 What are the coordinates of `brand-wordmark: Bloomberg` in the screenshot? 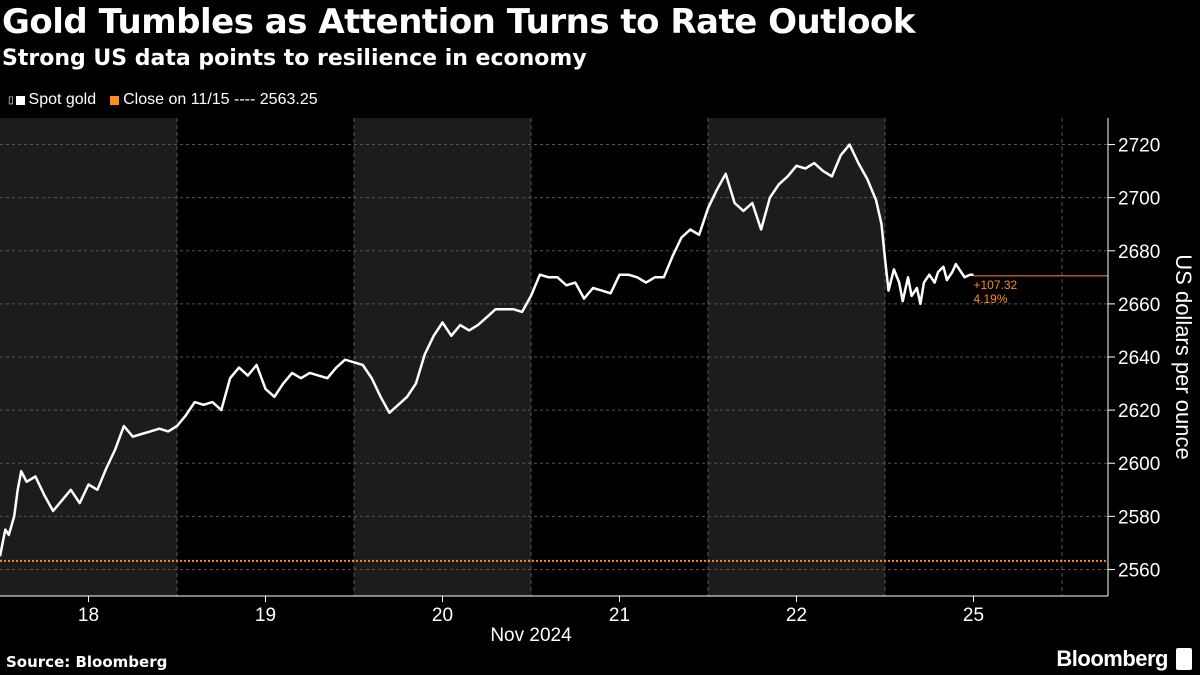 It's located at (1112, 658).